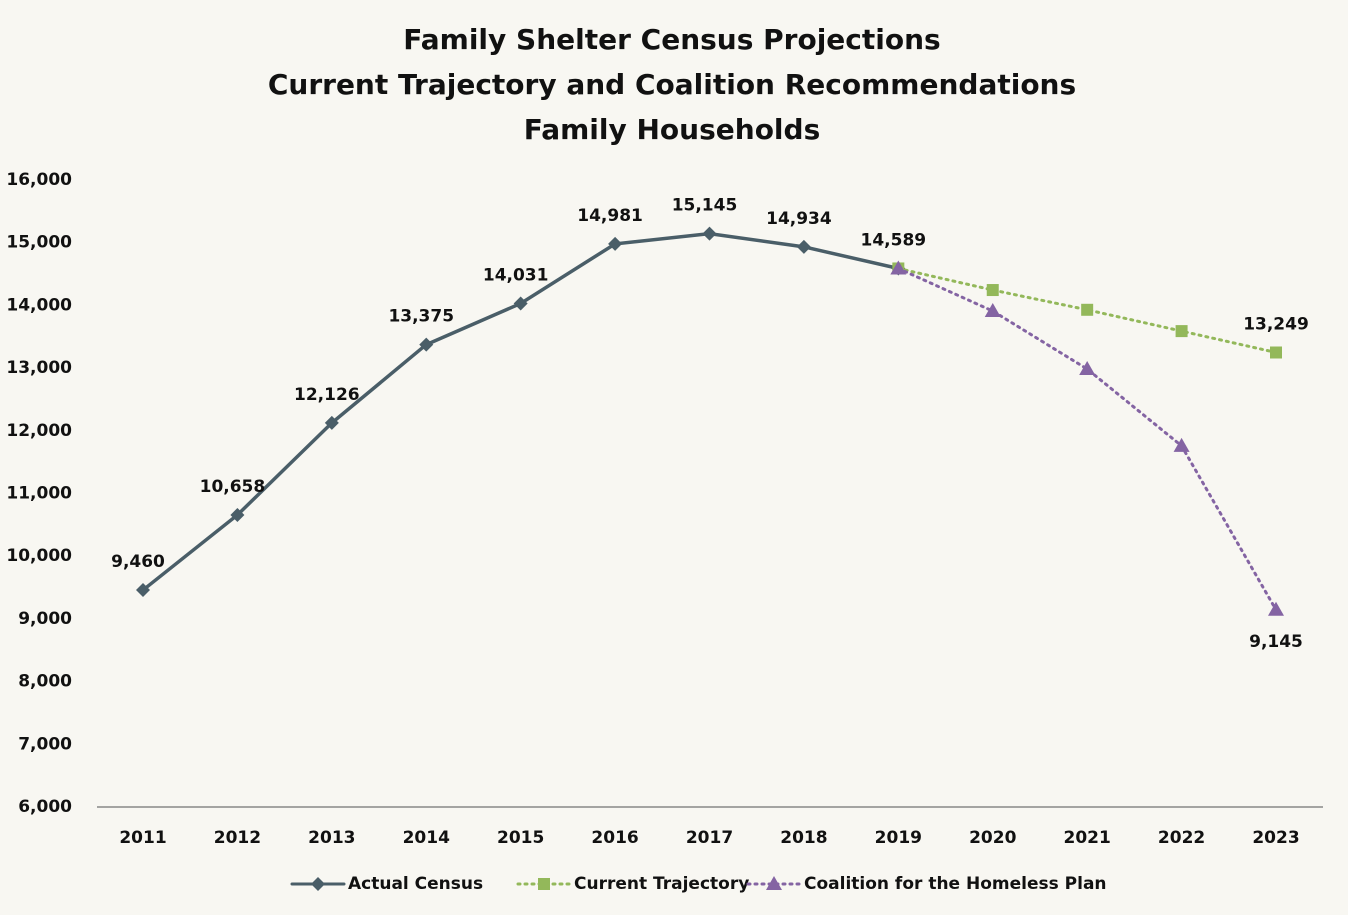 The width and height of the screenshot is (1348, 915). What do you see at coordinates (421, 317) in the screenshot?
I see `data-label: 13,375` at bounding box center [421, 317].